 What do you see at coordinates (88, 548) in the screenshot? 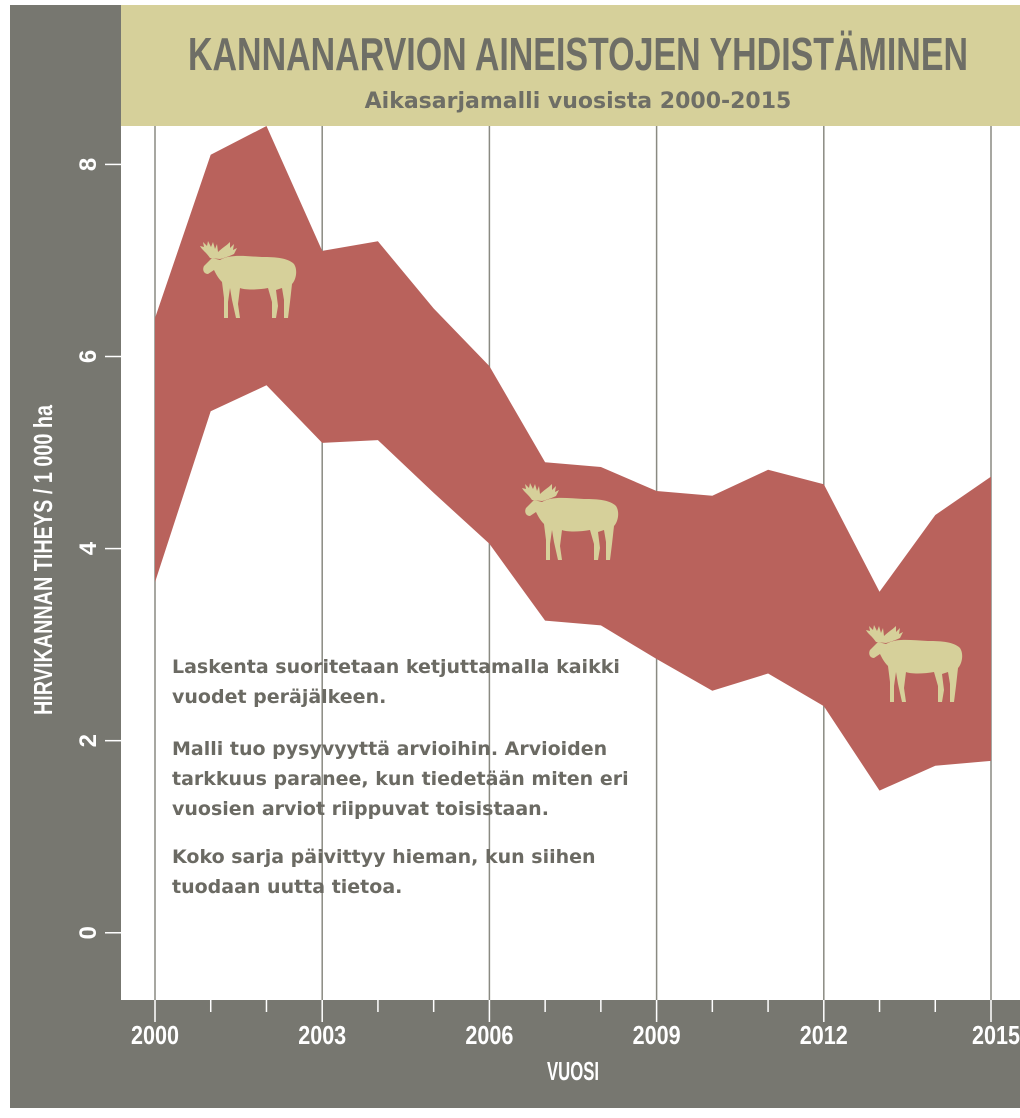
I see `y-tick-label: 4` at bounding box center [88, 548].